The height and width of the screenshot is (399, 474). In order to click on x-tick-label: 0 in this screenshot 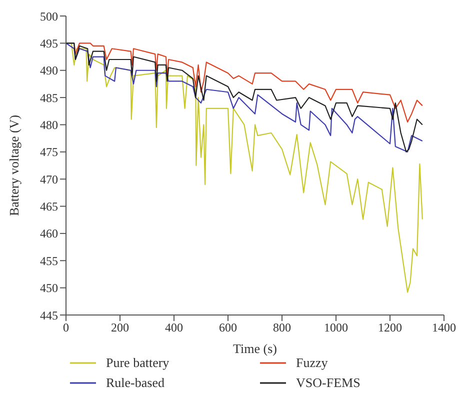, I will do `click(66, 327)`.